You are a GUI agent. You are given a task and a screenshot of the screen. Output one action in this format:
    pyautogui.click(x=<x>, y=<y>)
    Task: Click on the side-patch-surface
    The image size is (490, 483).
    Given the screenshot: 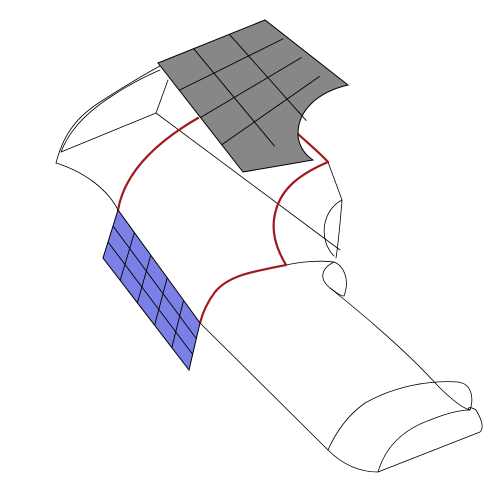 What is the action you would take?
    pyautogui.click(x=151, y=290)
    